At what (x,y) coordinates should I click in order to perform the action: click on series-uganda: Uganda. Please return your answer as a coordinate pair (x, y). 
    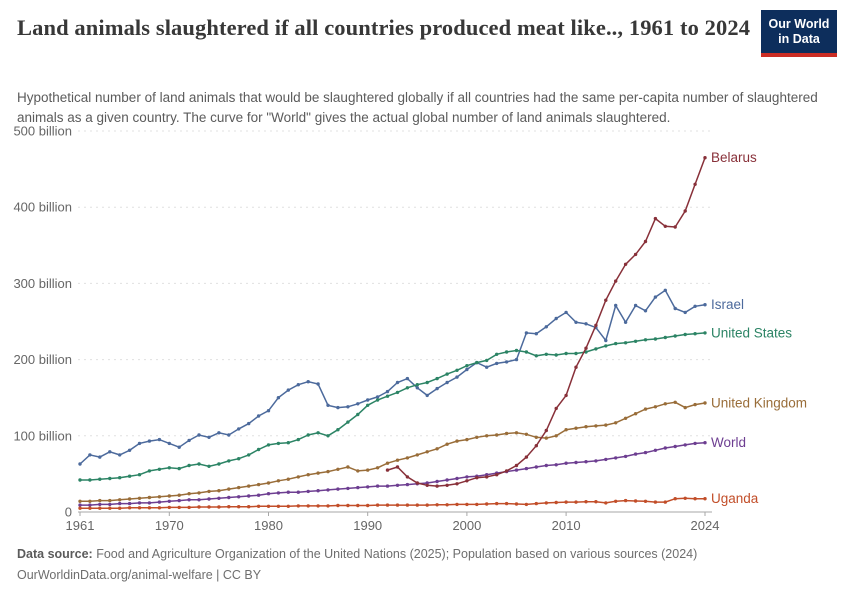
    Looking at the image, I should click on (418, 500).